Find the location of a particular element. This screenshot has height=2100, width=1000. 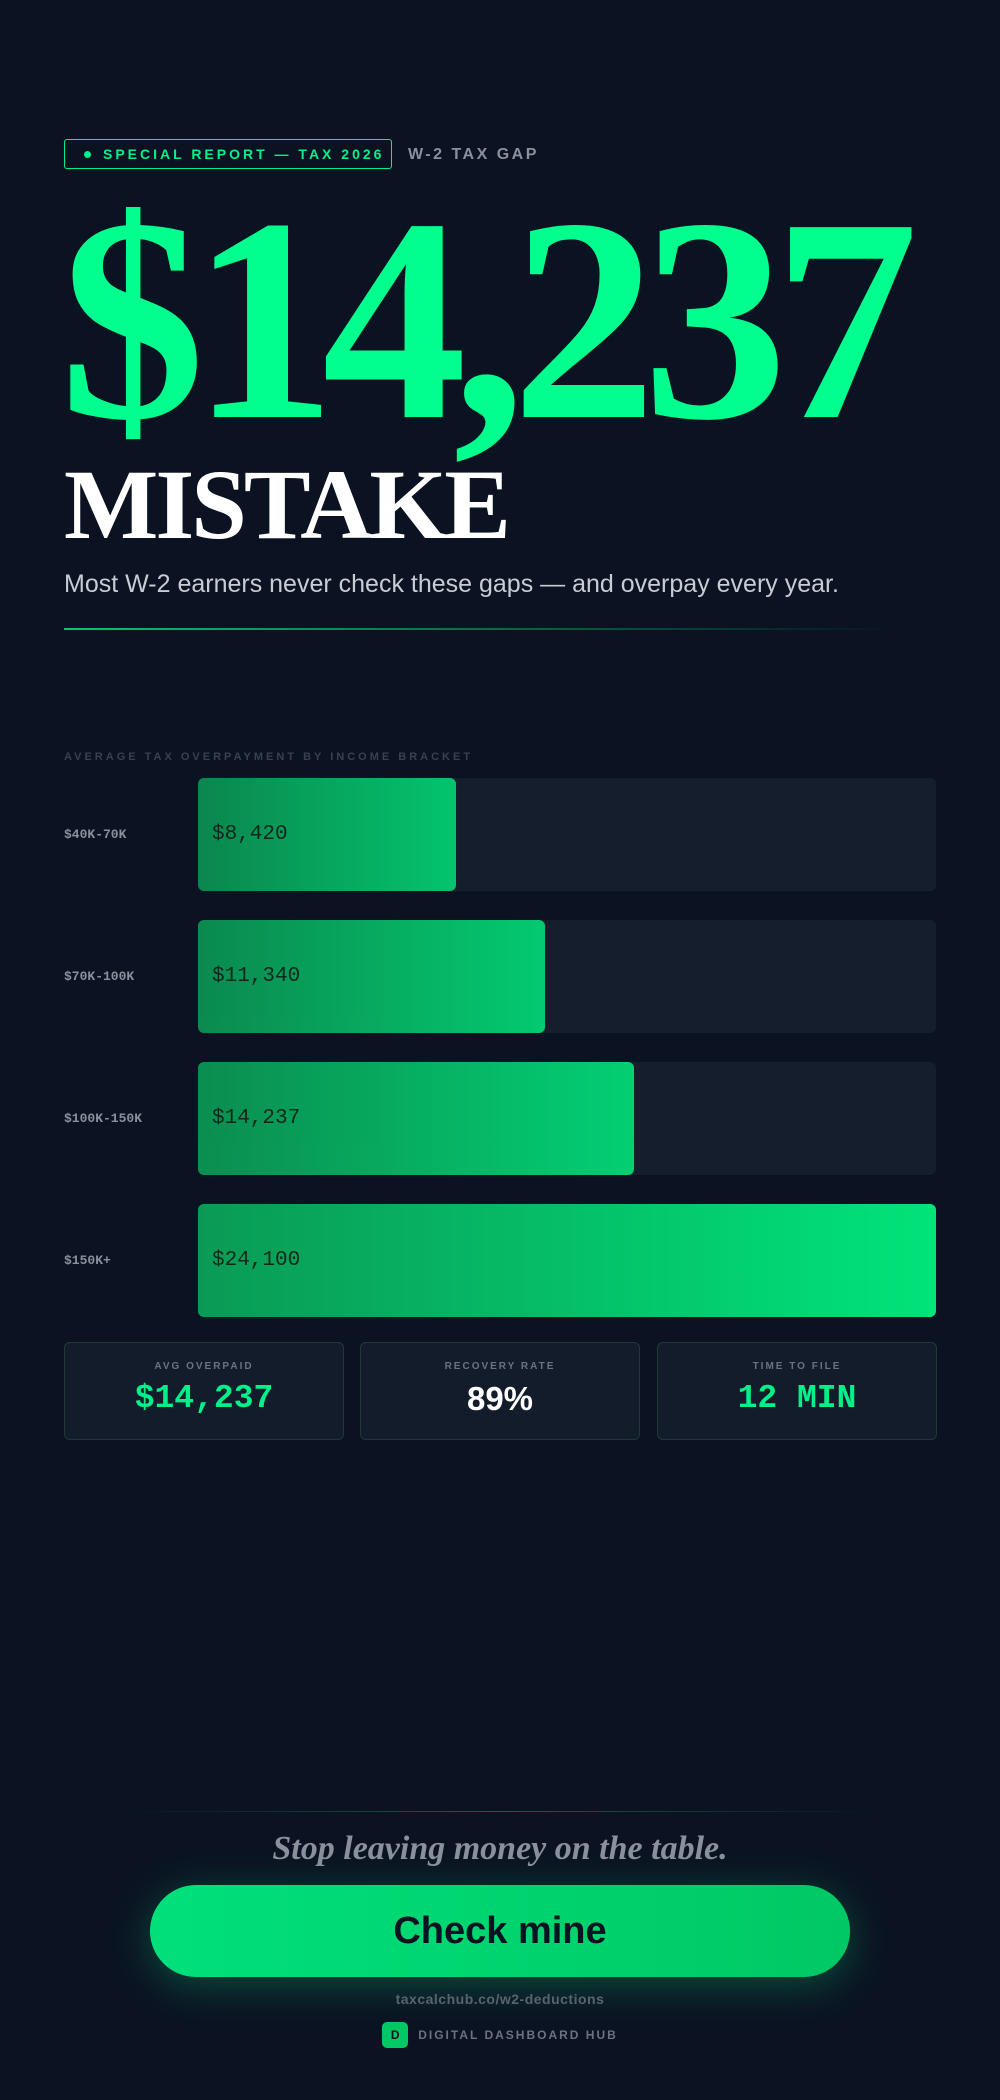

stat-card: AVG OVERPAID $14,237 is located at coordinates (204, 1391).